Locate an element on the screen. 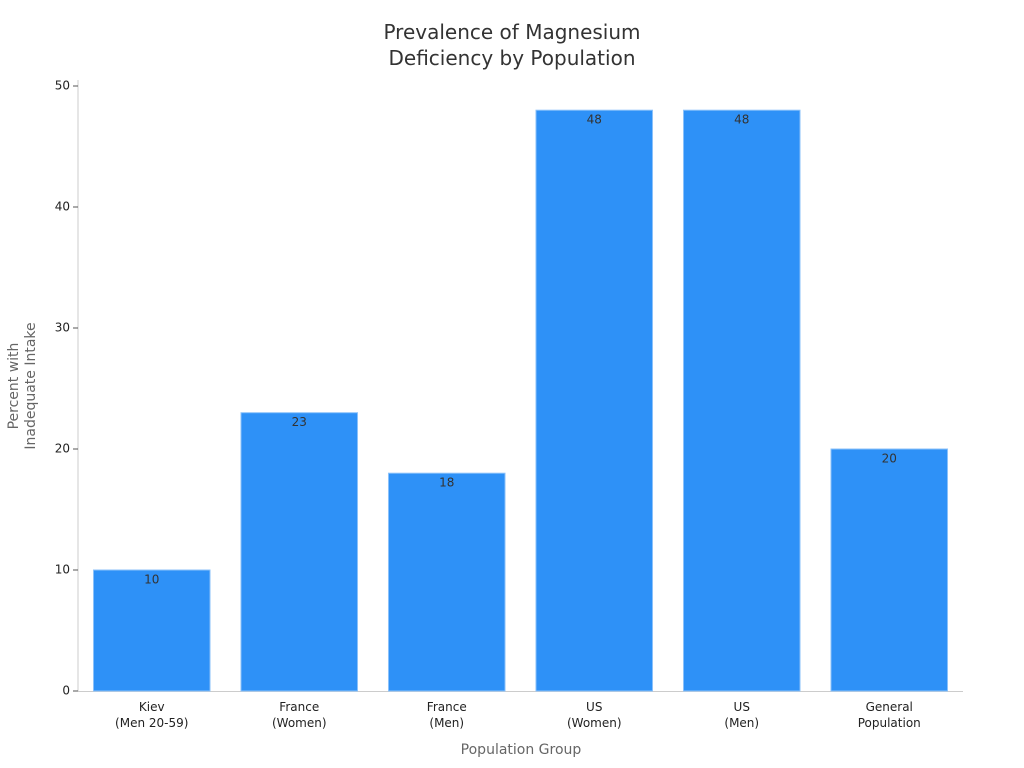 The width and height of the screenshot is (1024, 768). value-label: 10 is located at coordinates (151, 580).